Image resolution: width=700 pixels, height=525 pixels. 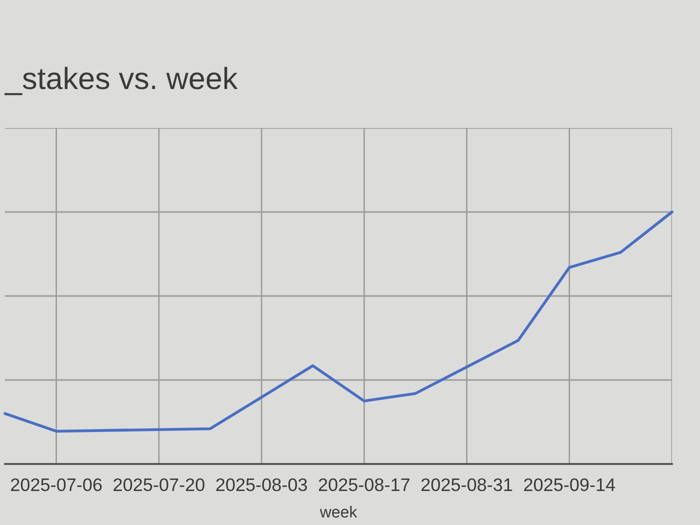 What do you see at coordinates (121, 81) in the screenshot?
I see `chart-title: _stakes vs. week` at bounding box center [121, 81].